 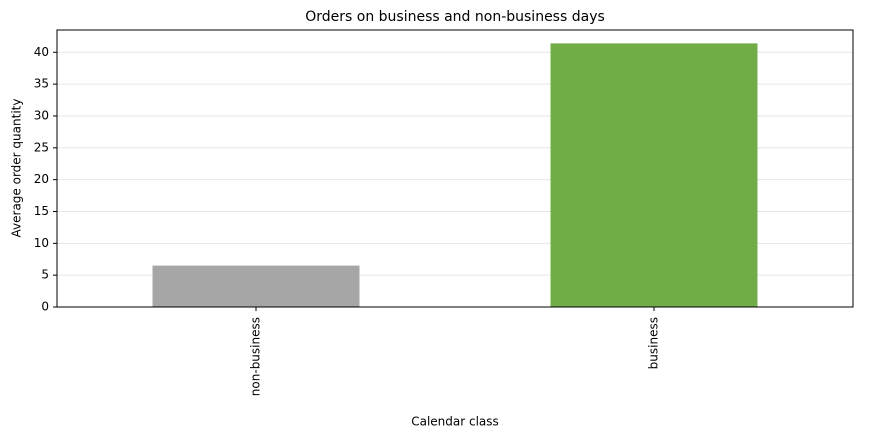 What do you see at coordinates (45, 275) in the screenshot?
I see `y-tick-label: 5` at bounding box center [45, 275].